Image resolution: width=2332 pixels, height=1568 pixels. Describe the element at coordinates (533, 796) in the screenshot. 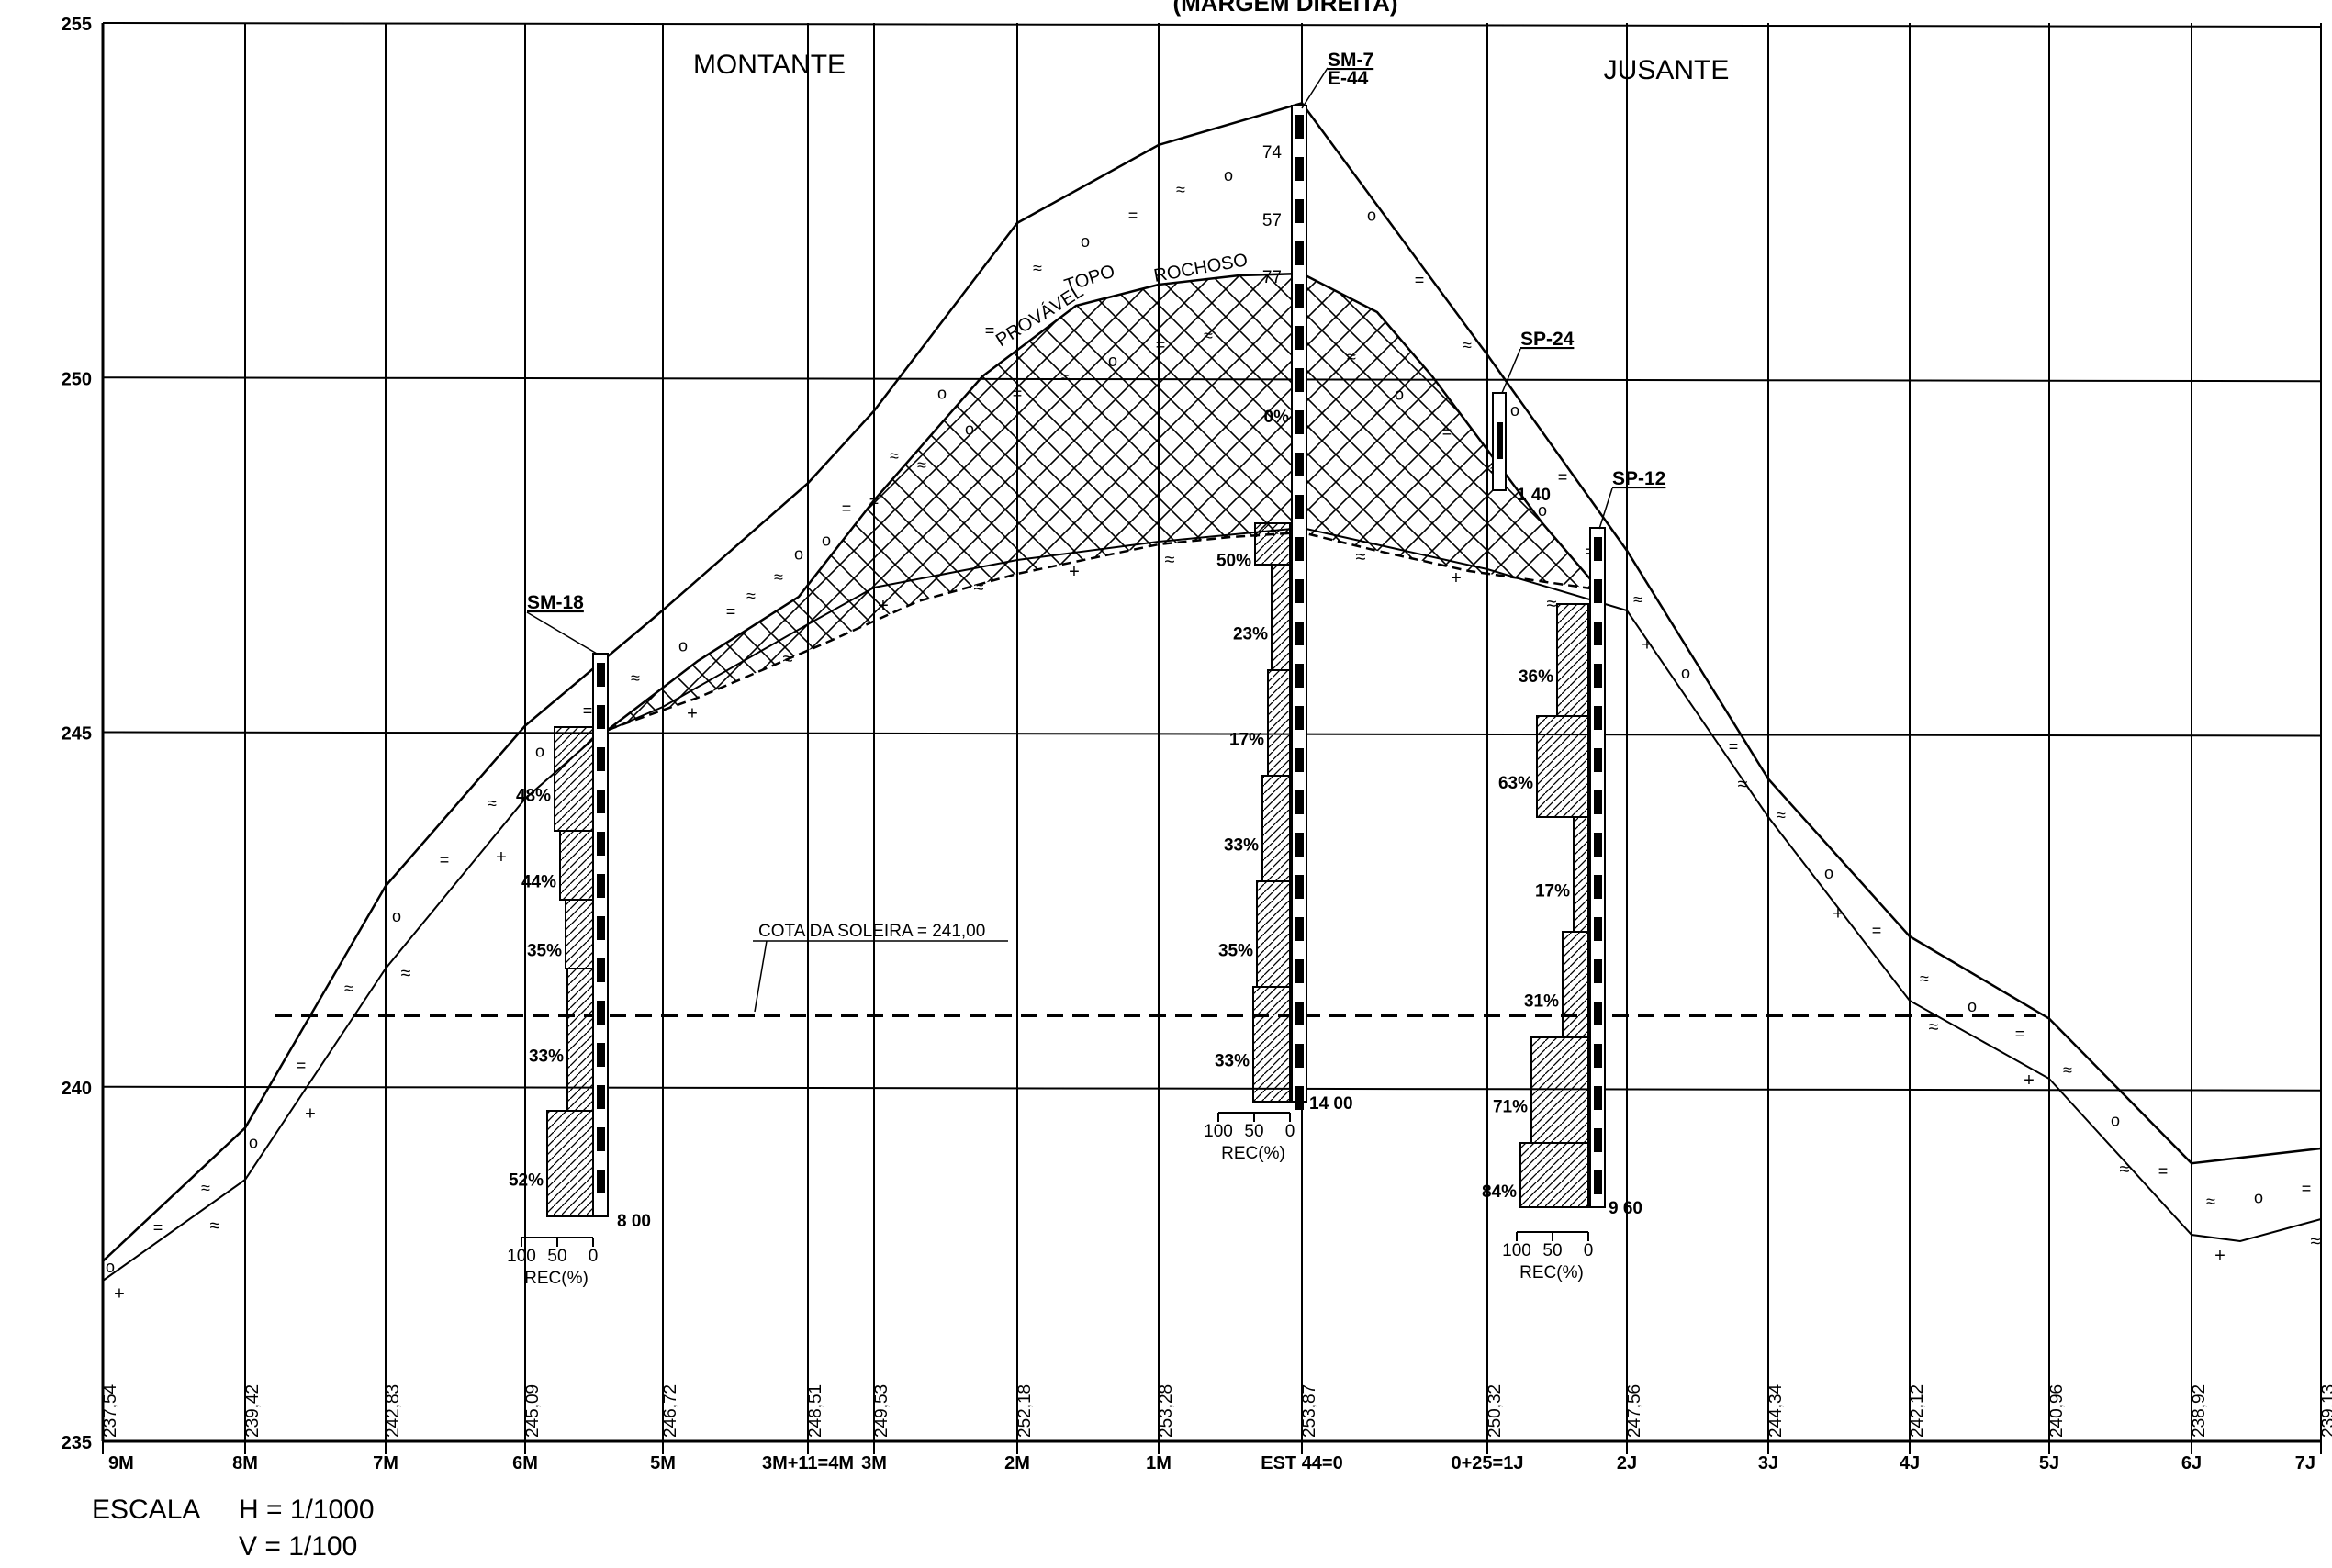

I see `recovery-value: 48%` at that location.